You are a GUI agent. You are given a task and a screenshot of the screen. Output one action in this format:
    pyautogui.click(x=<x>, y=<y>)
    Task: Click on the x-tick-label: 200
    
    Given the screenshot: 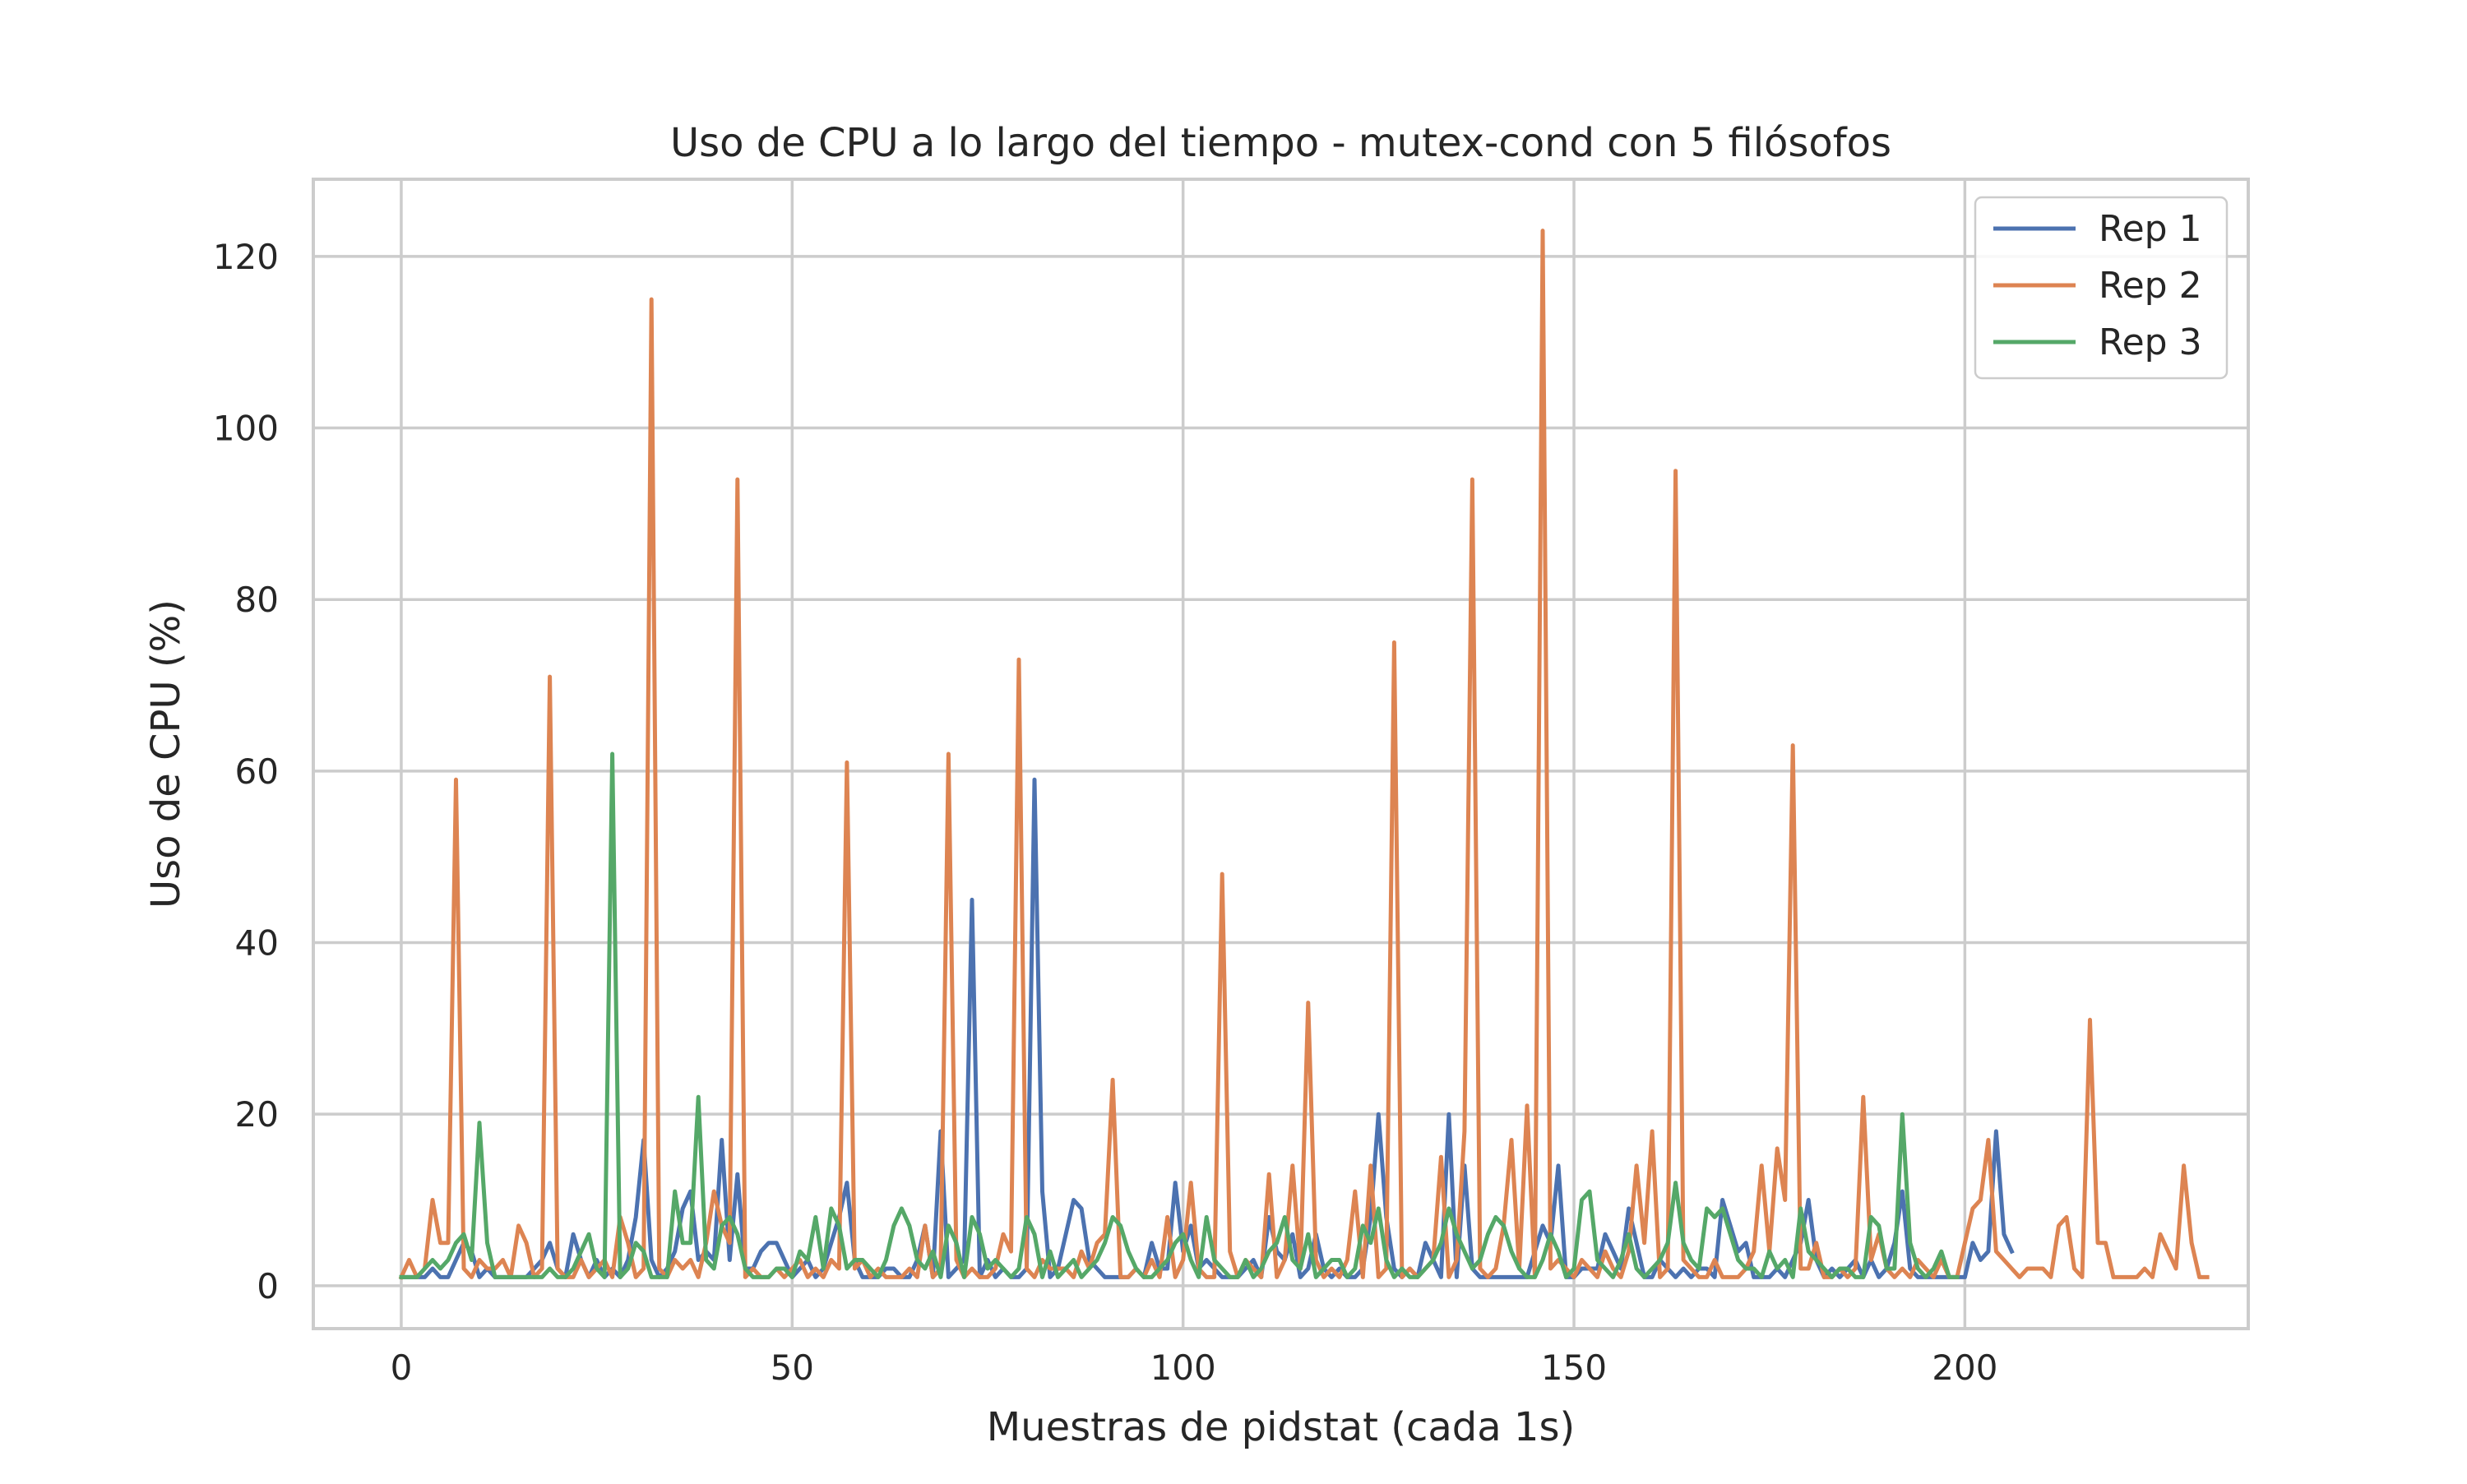 What is the action you would take?
    pyautogui.click(x=1964, y=1368)
    